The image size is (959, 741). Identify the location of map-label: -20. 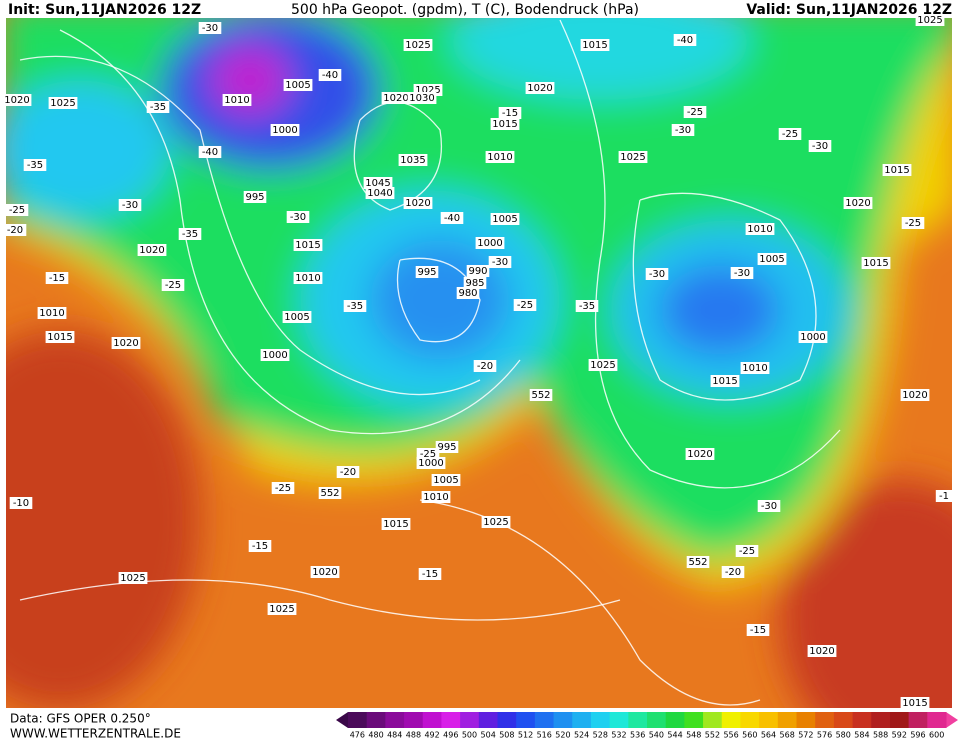
(485, 366).